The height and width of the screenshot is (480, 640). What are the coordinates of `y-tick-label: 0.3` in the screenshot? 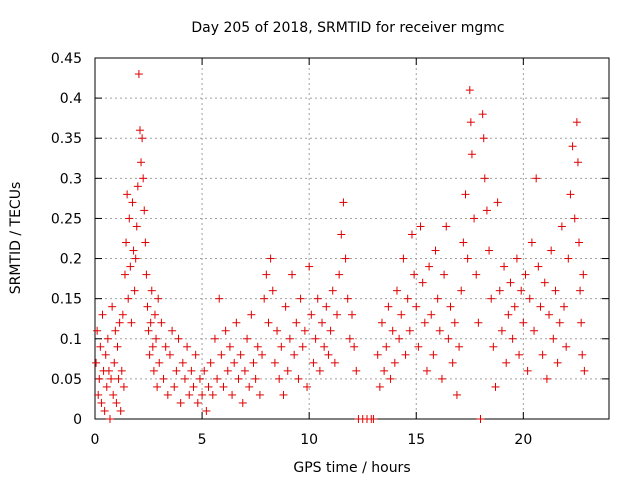 It's located at (71, 179).